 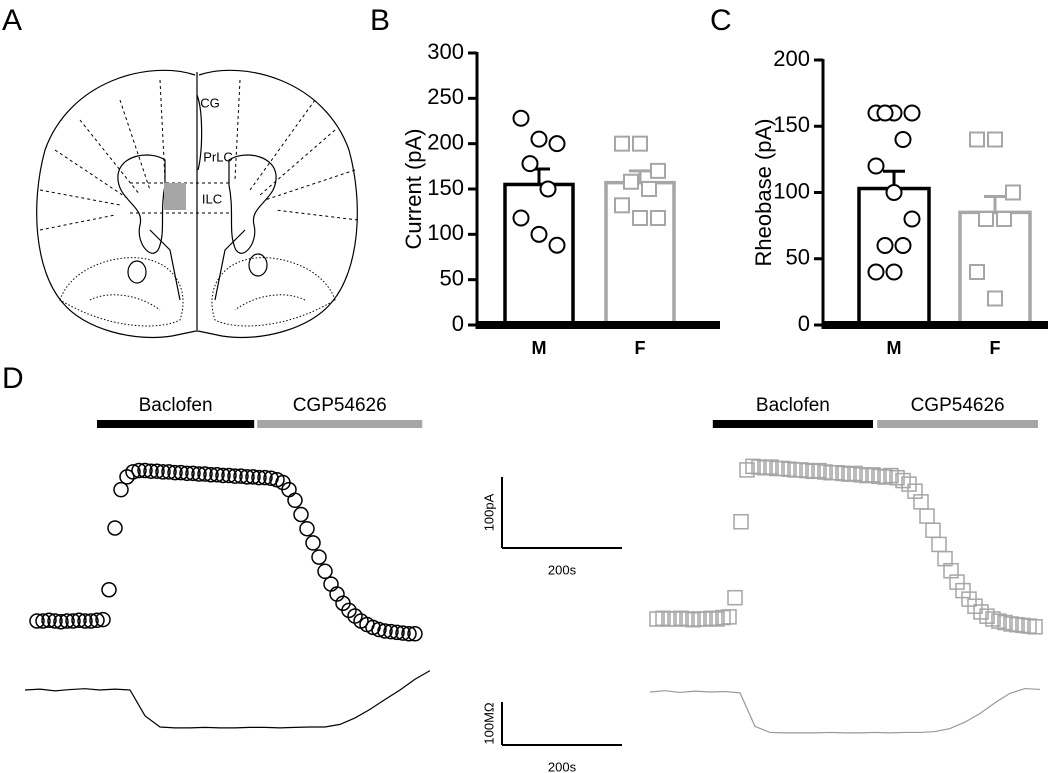 What do you see at coordinates (640, 176) in the screenshot?
I see `error-bar` at bounding box center [640, 176].